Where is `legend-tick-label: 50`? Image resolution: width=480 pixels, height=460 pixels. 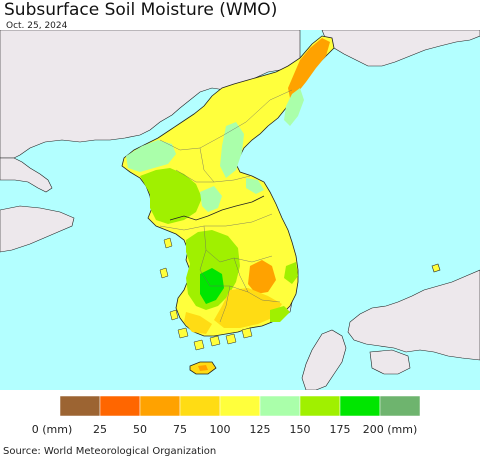 legend-tick-label: 50 is located at coordinates (140, 429).